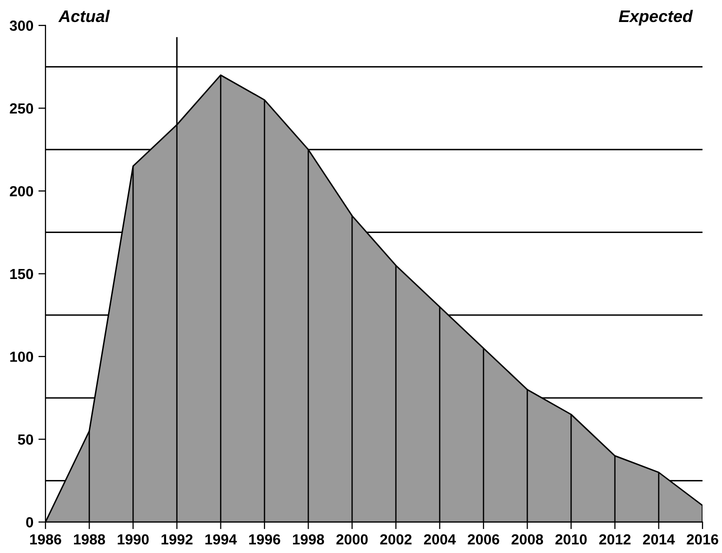 The width and height of the screenshot is (722, 553). I want to click on y-tick-label: 250, so click(22, 108).